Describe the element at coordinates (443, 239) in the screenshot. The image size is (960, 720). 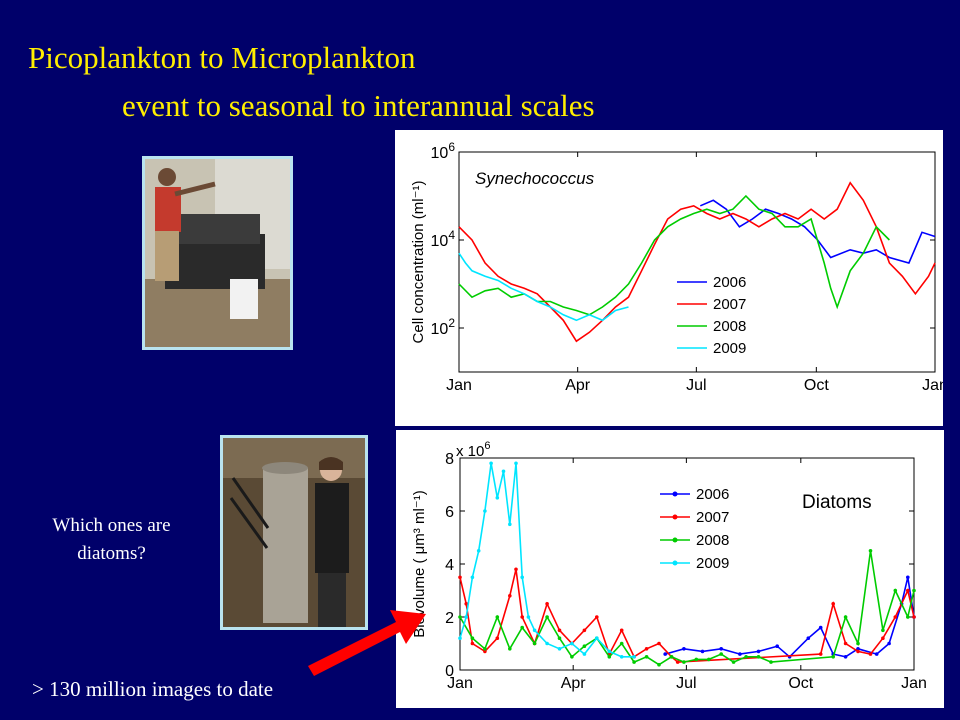
I see `y-tick-label: 10⁴` at that location.